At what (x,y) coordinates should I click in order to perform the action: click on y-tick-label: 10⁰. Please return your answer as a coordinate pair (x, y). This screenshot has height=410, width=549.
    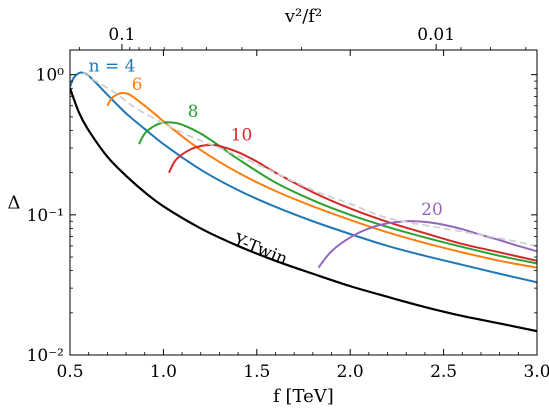
    Looking at the image, I should click on (50, 76).